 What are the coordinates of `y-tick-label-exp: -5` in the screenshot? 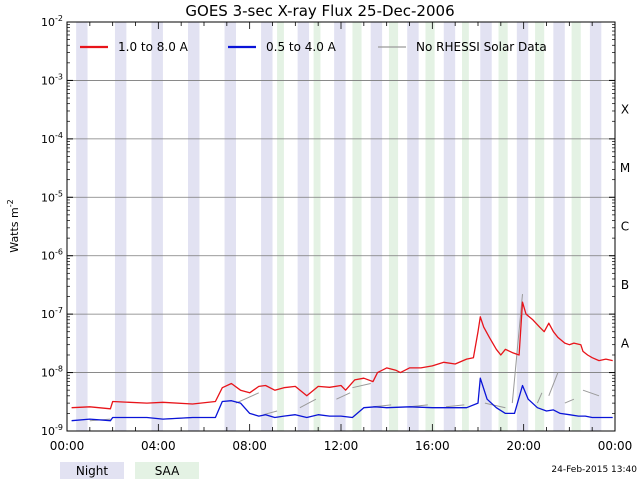 It's located at (59, 193).